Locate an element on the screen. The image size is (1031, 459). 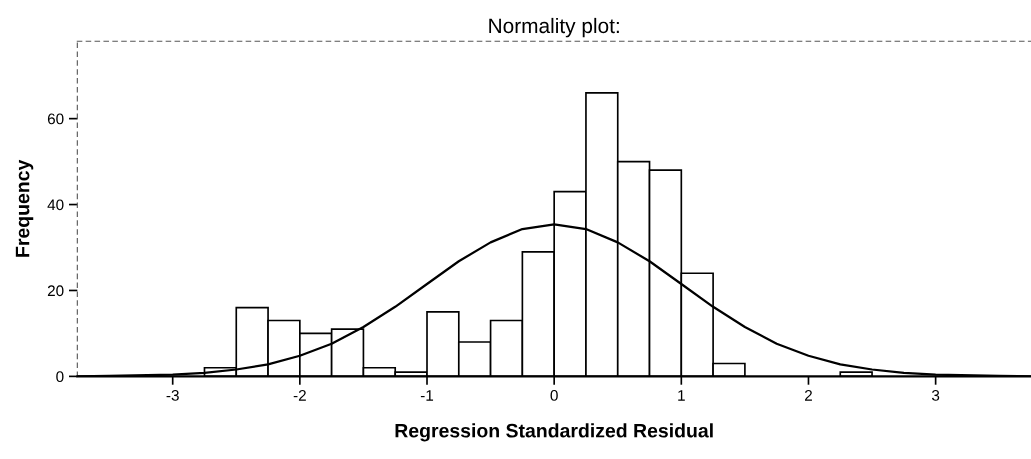
y-tick-label: 60 is located at coordinates (55, 119).